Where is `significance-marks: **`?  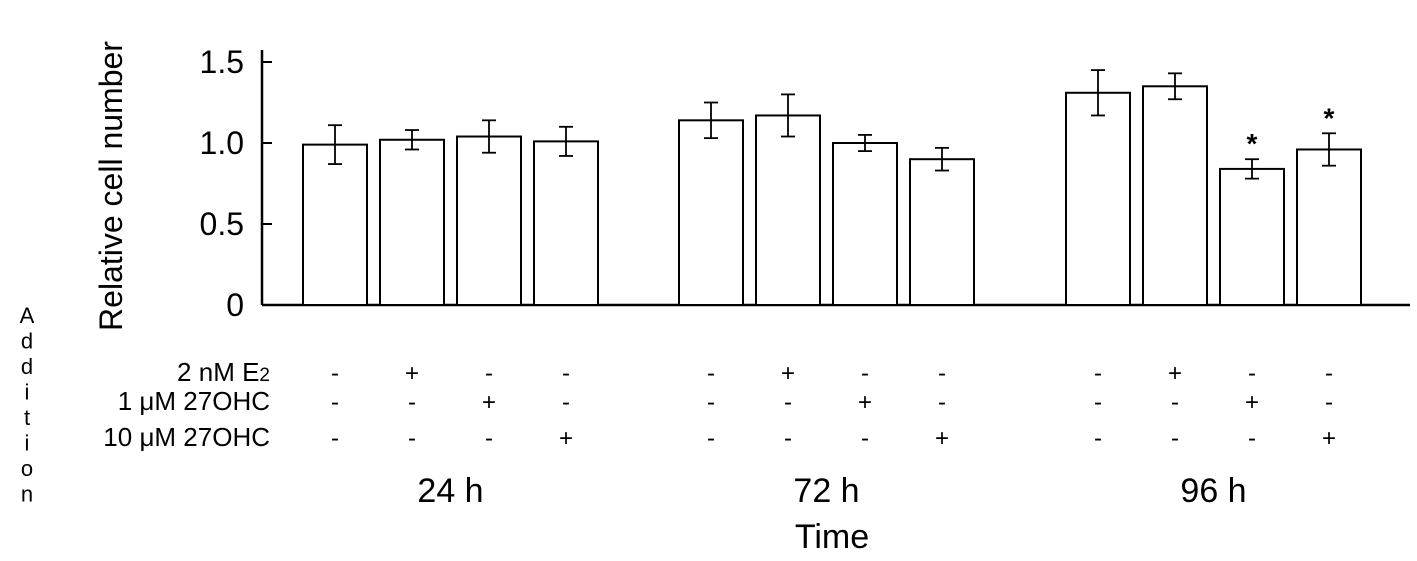
significance-marks: ** is located at coordinates (1291, 130).